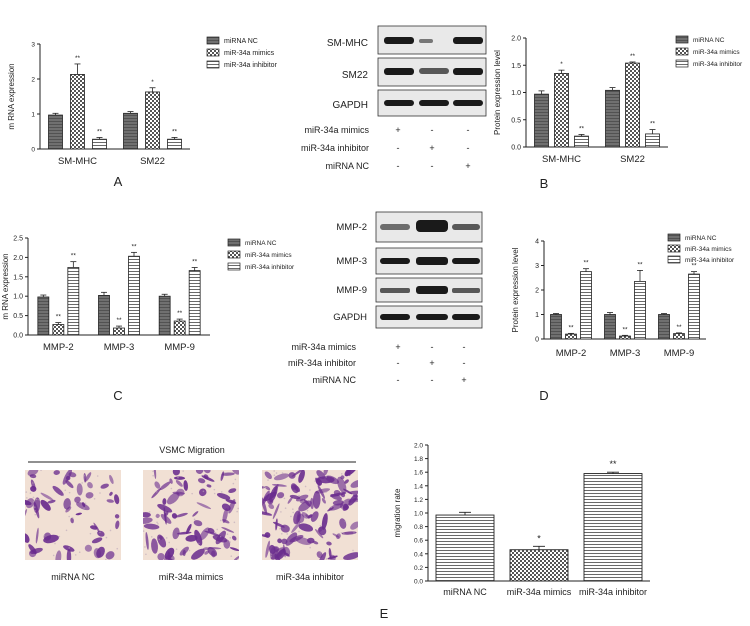  What do you see at coordinates (351, 227) in the screenshot?
I see `blot-row-label: MMP-2` at bounding box center [351, 227].